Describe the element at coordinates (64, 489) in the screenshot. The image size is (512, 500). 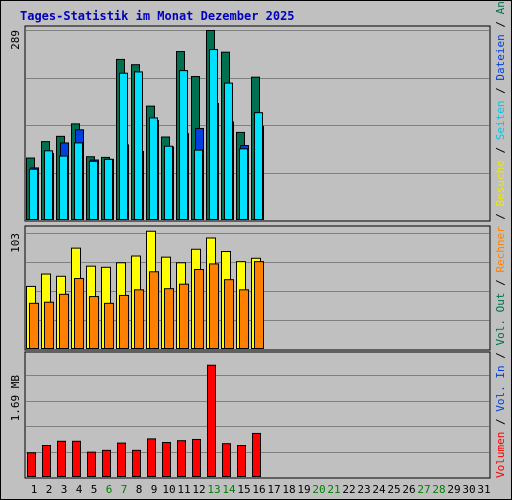
I see `day-label-3: 3` at that location.